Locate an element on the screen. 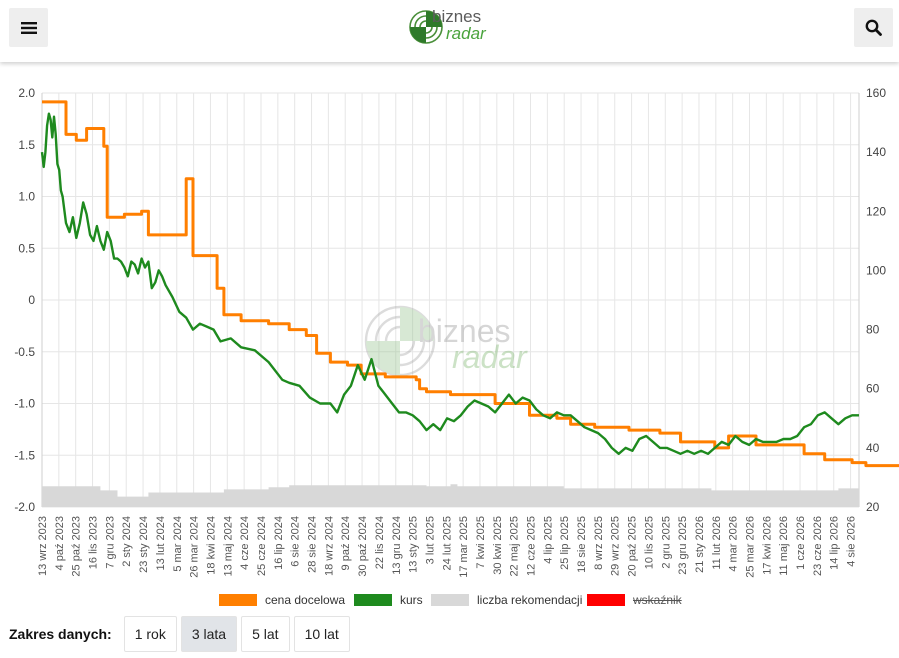 Image resolution: width=899 pixels, height=658 pixels. x-tick-label: 29 wrz 2025 is located at coordinates (616, 546).